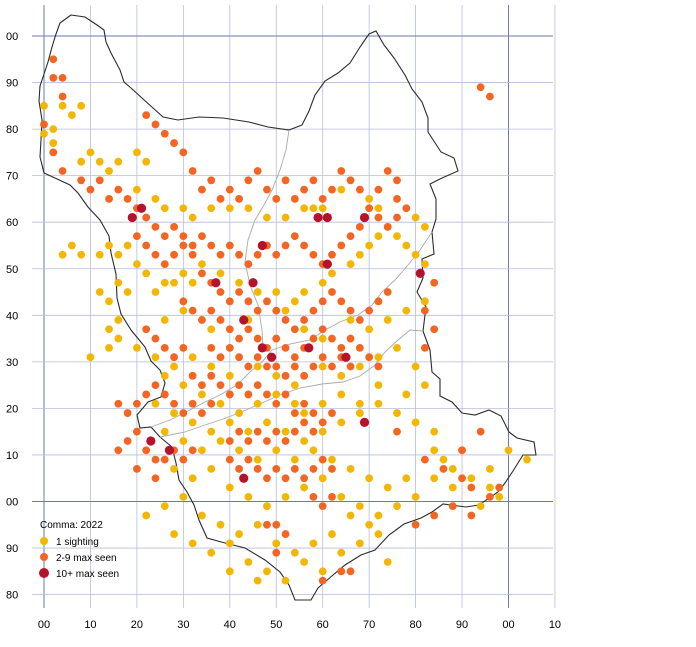 Image resolution: width=696 pixels, height=647 pixels. I want to click on legend-label-1: 1 sighting, so click(77, 542).